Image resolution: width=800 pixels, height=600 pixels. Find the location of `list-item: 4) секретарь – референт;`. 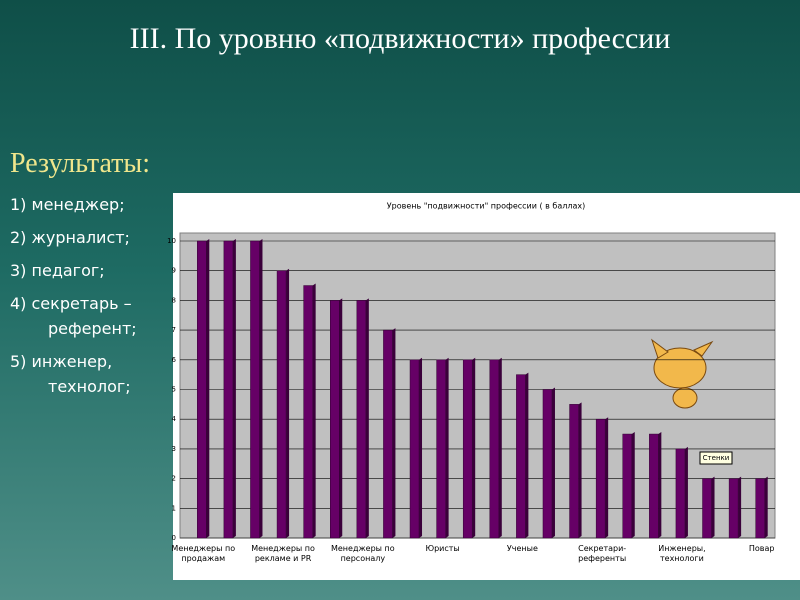

list-item: 4) секретарь – референт; is located at coordinates (73, 316).